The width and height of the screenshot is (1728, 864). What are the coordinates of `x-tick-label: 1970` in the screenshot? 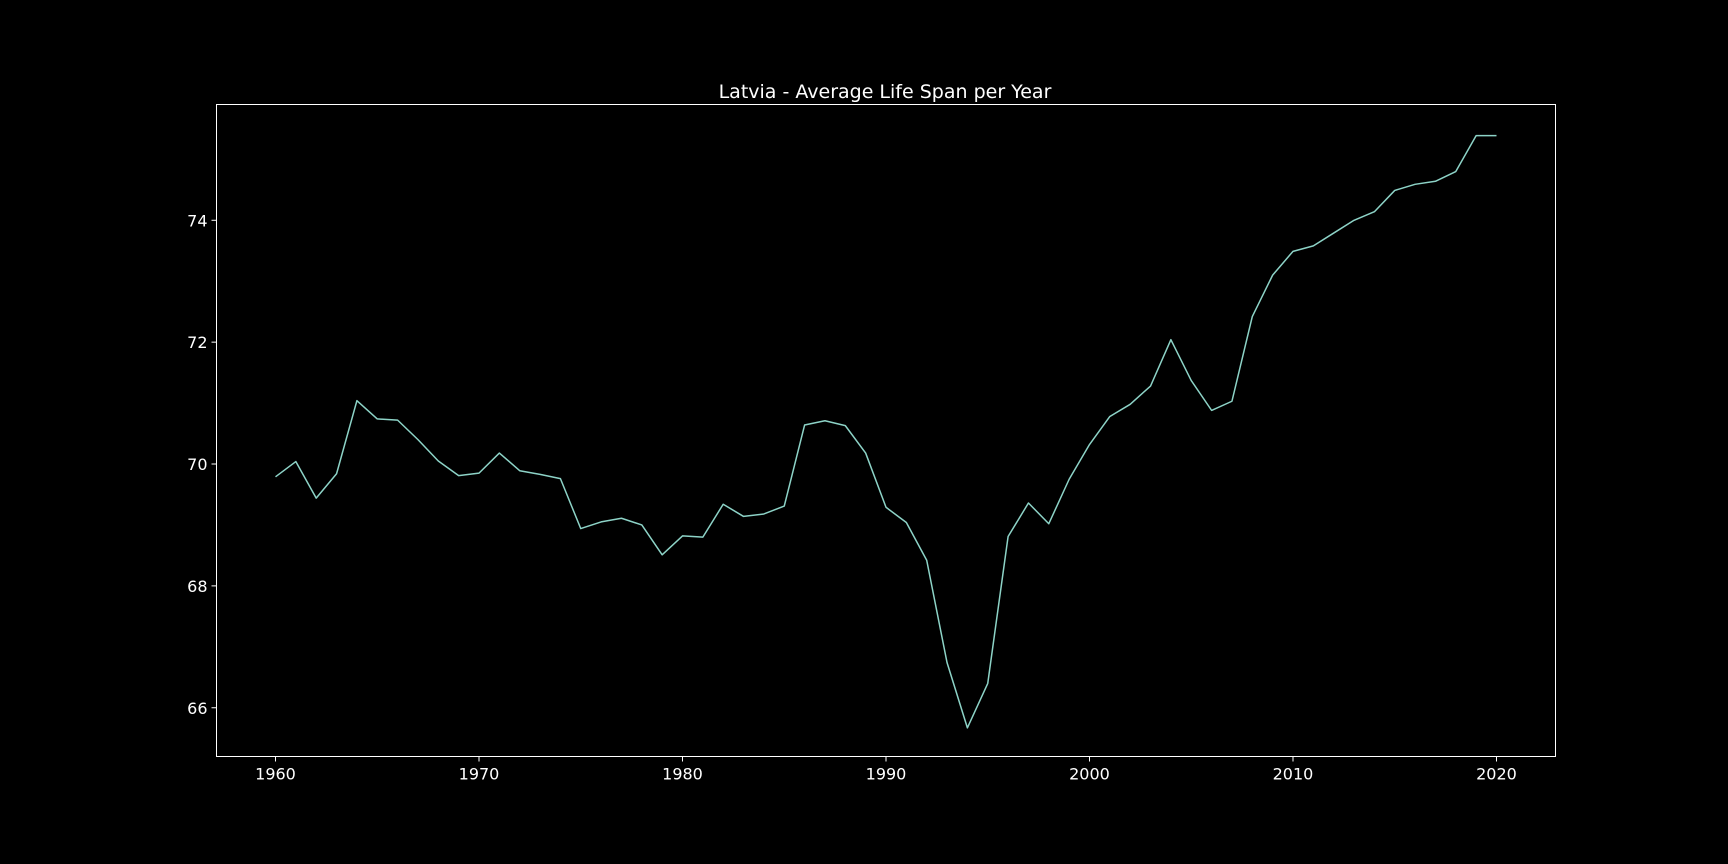 It's located at (479, 774).